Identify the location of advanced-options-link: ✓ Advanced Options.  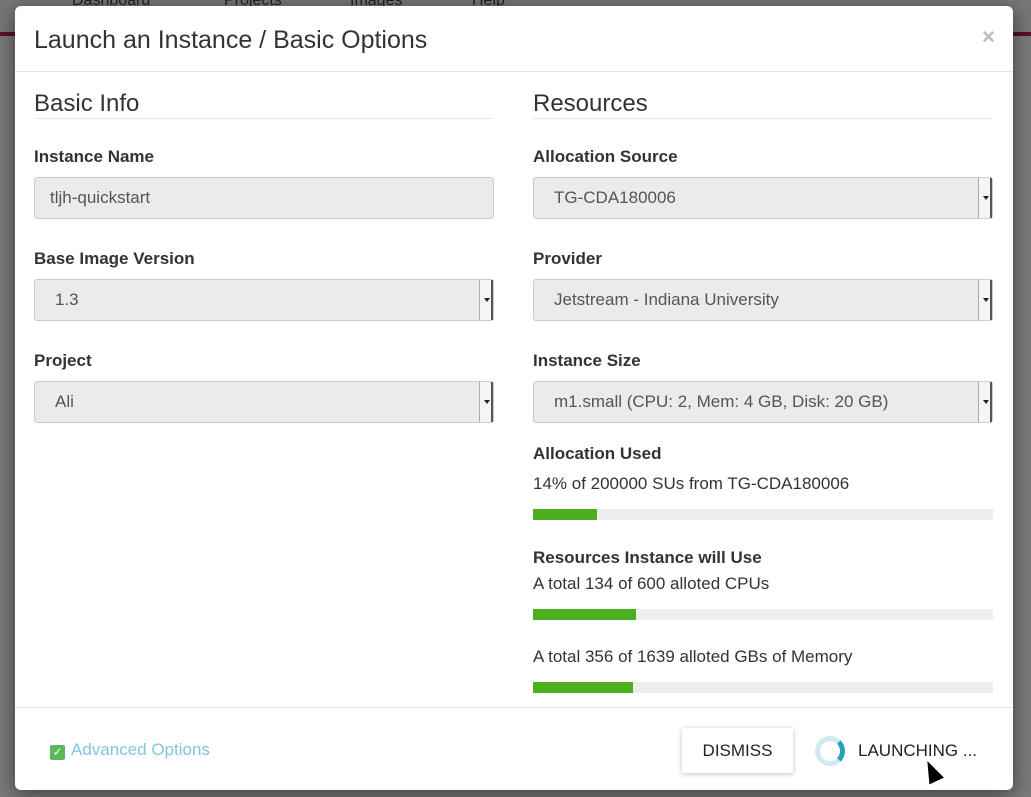
(130, 750).